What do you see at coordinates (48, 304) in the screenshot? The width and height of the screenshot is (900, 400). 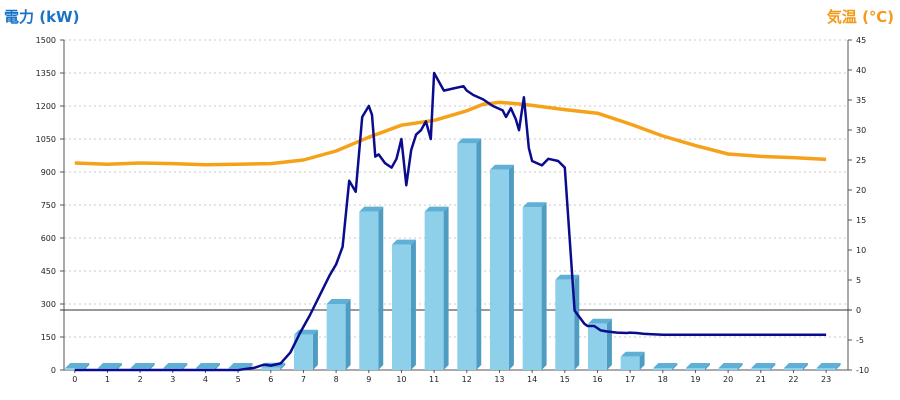 I see `left-tick-label: 300` at bounding box center [48, 304].